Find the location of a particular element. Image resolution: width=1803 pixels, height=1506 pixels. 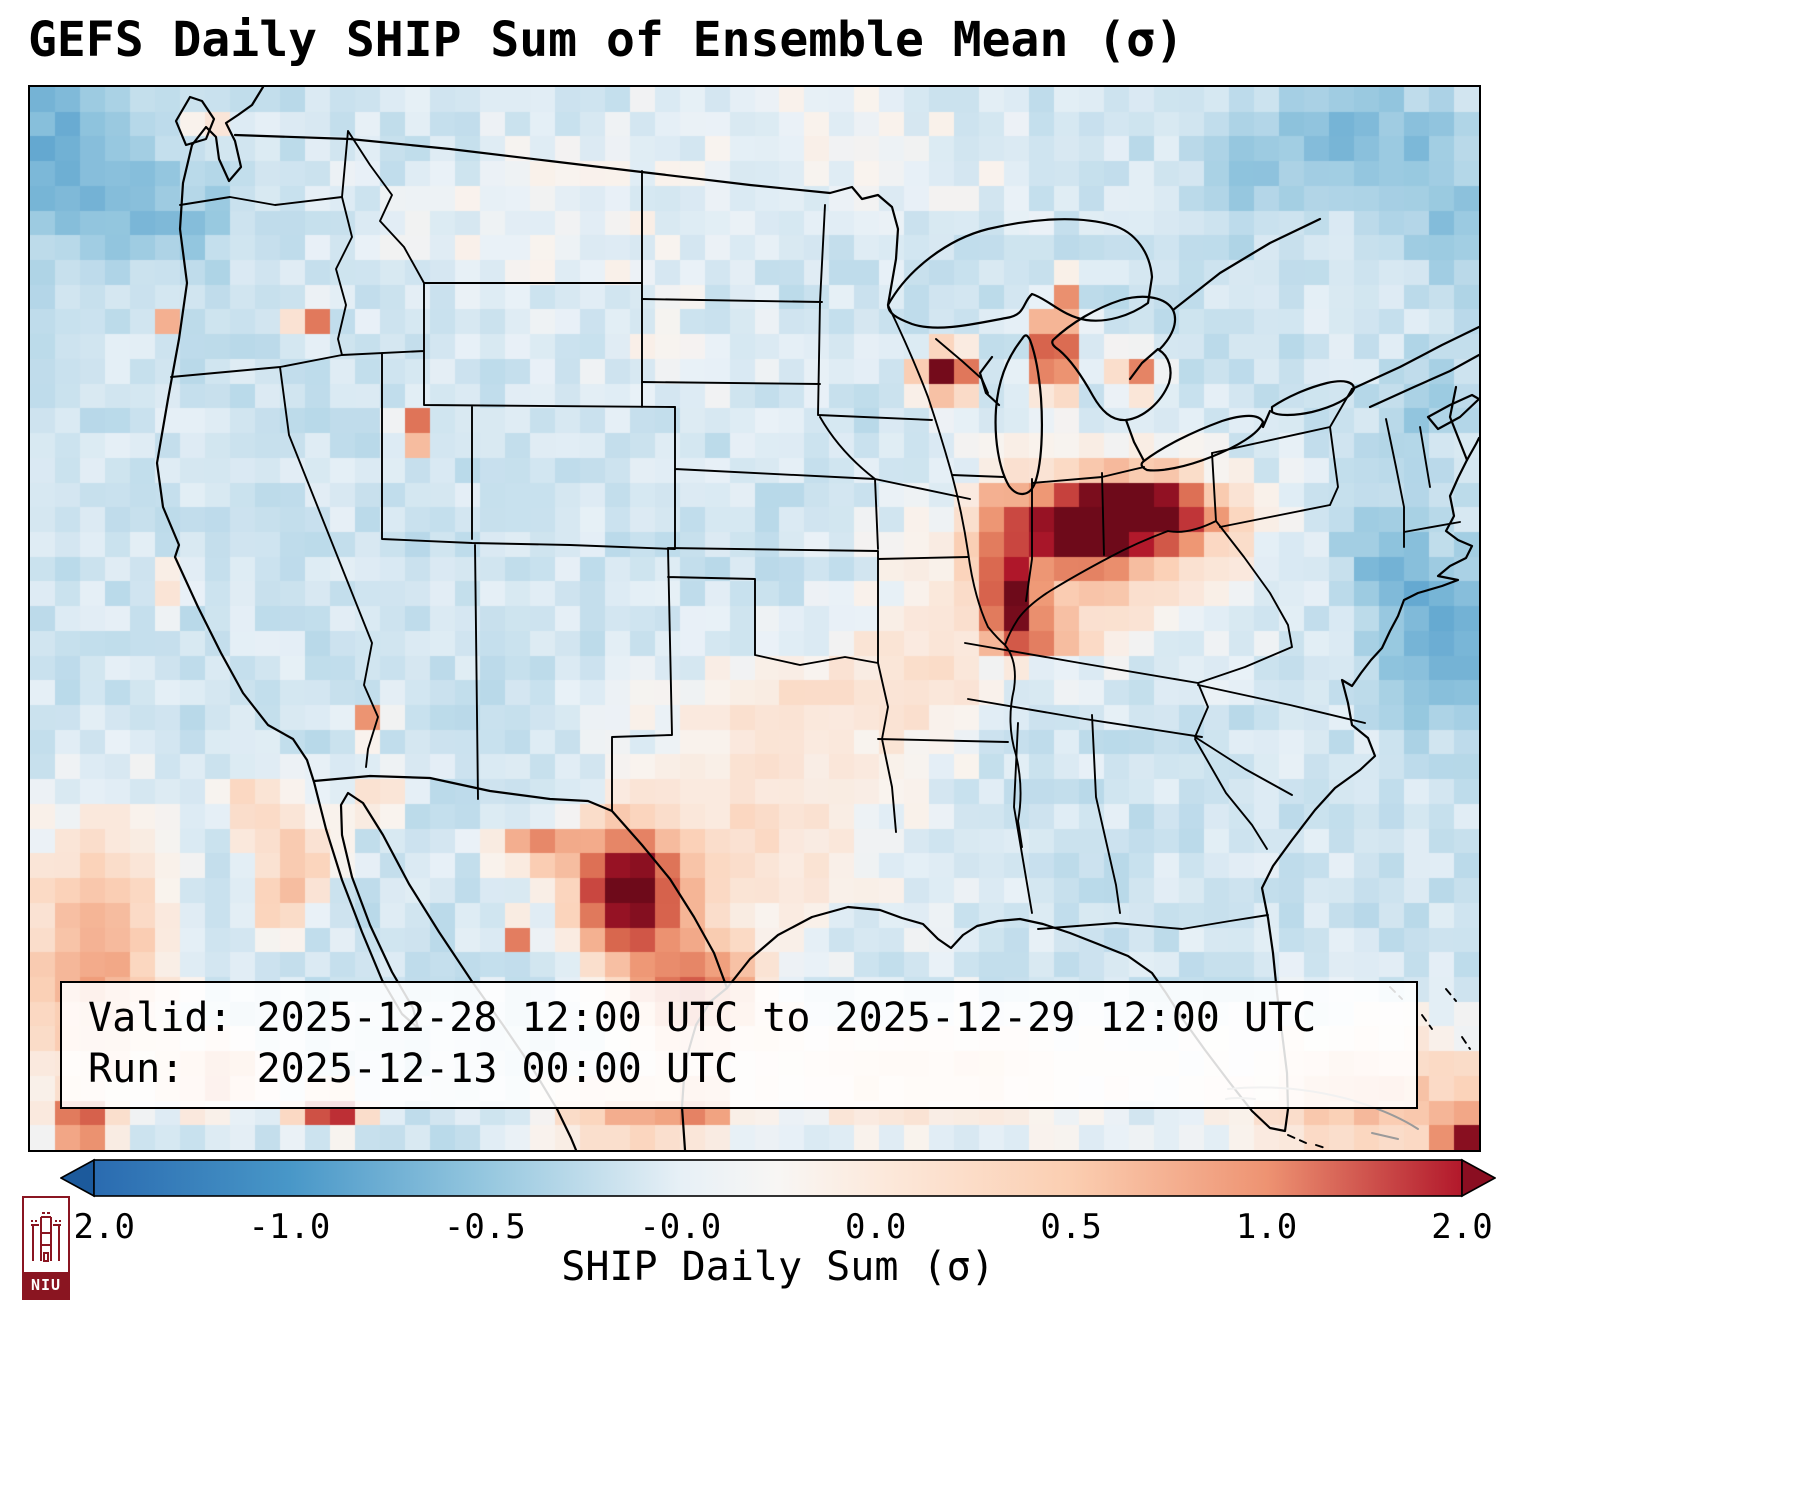

colorbar-tick-label: -0.5 is located at coordinates (484, 1227).